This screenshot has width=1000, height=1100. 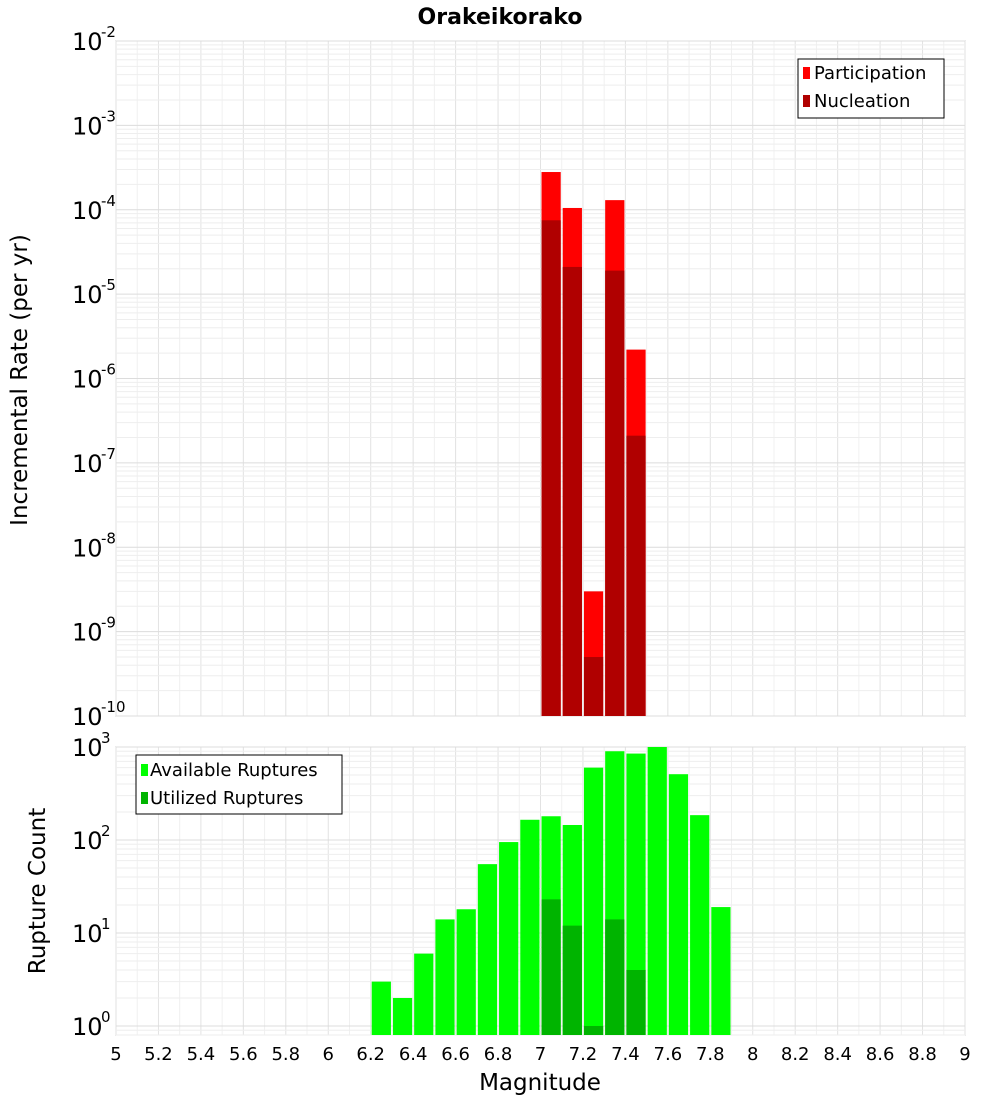 What do you see at coordinates (106, 831) in the screenshot?
I see `y-tick-exponent: 2` at bounding box center [106, 831].